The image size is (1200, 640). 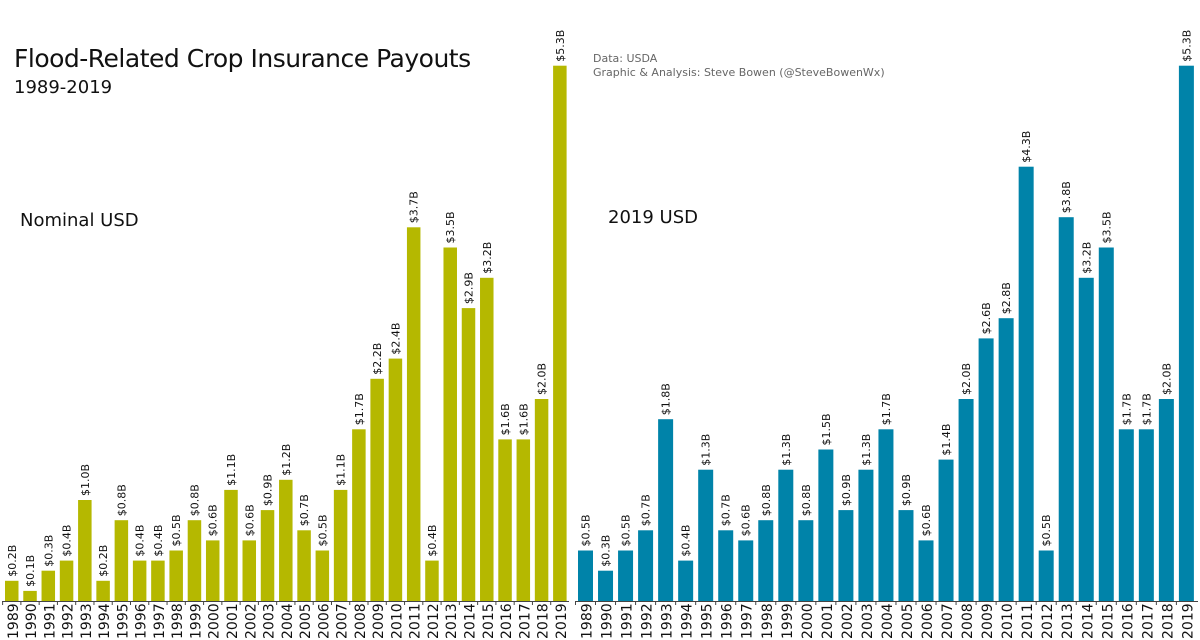 I want to click on x-tick-label: 2004, so click(x=288, y=621).